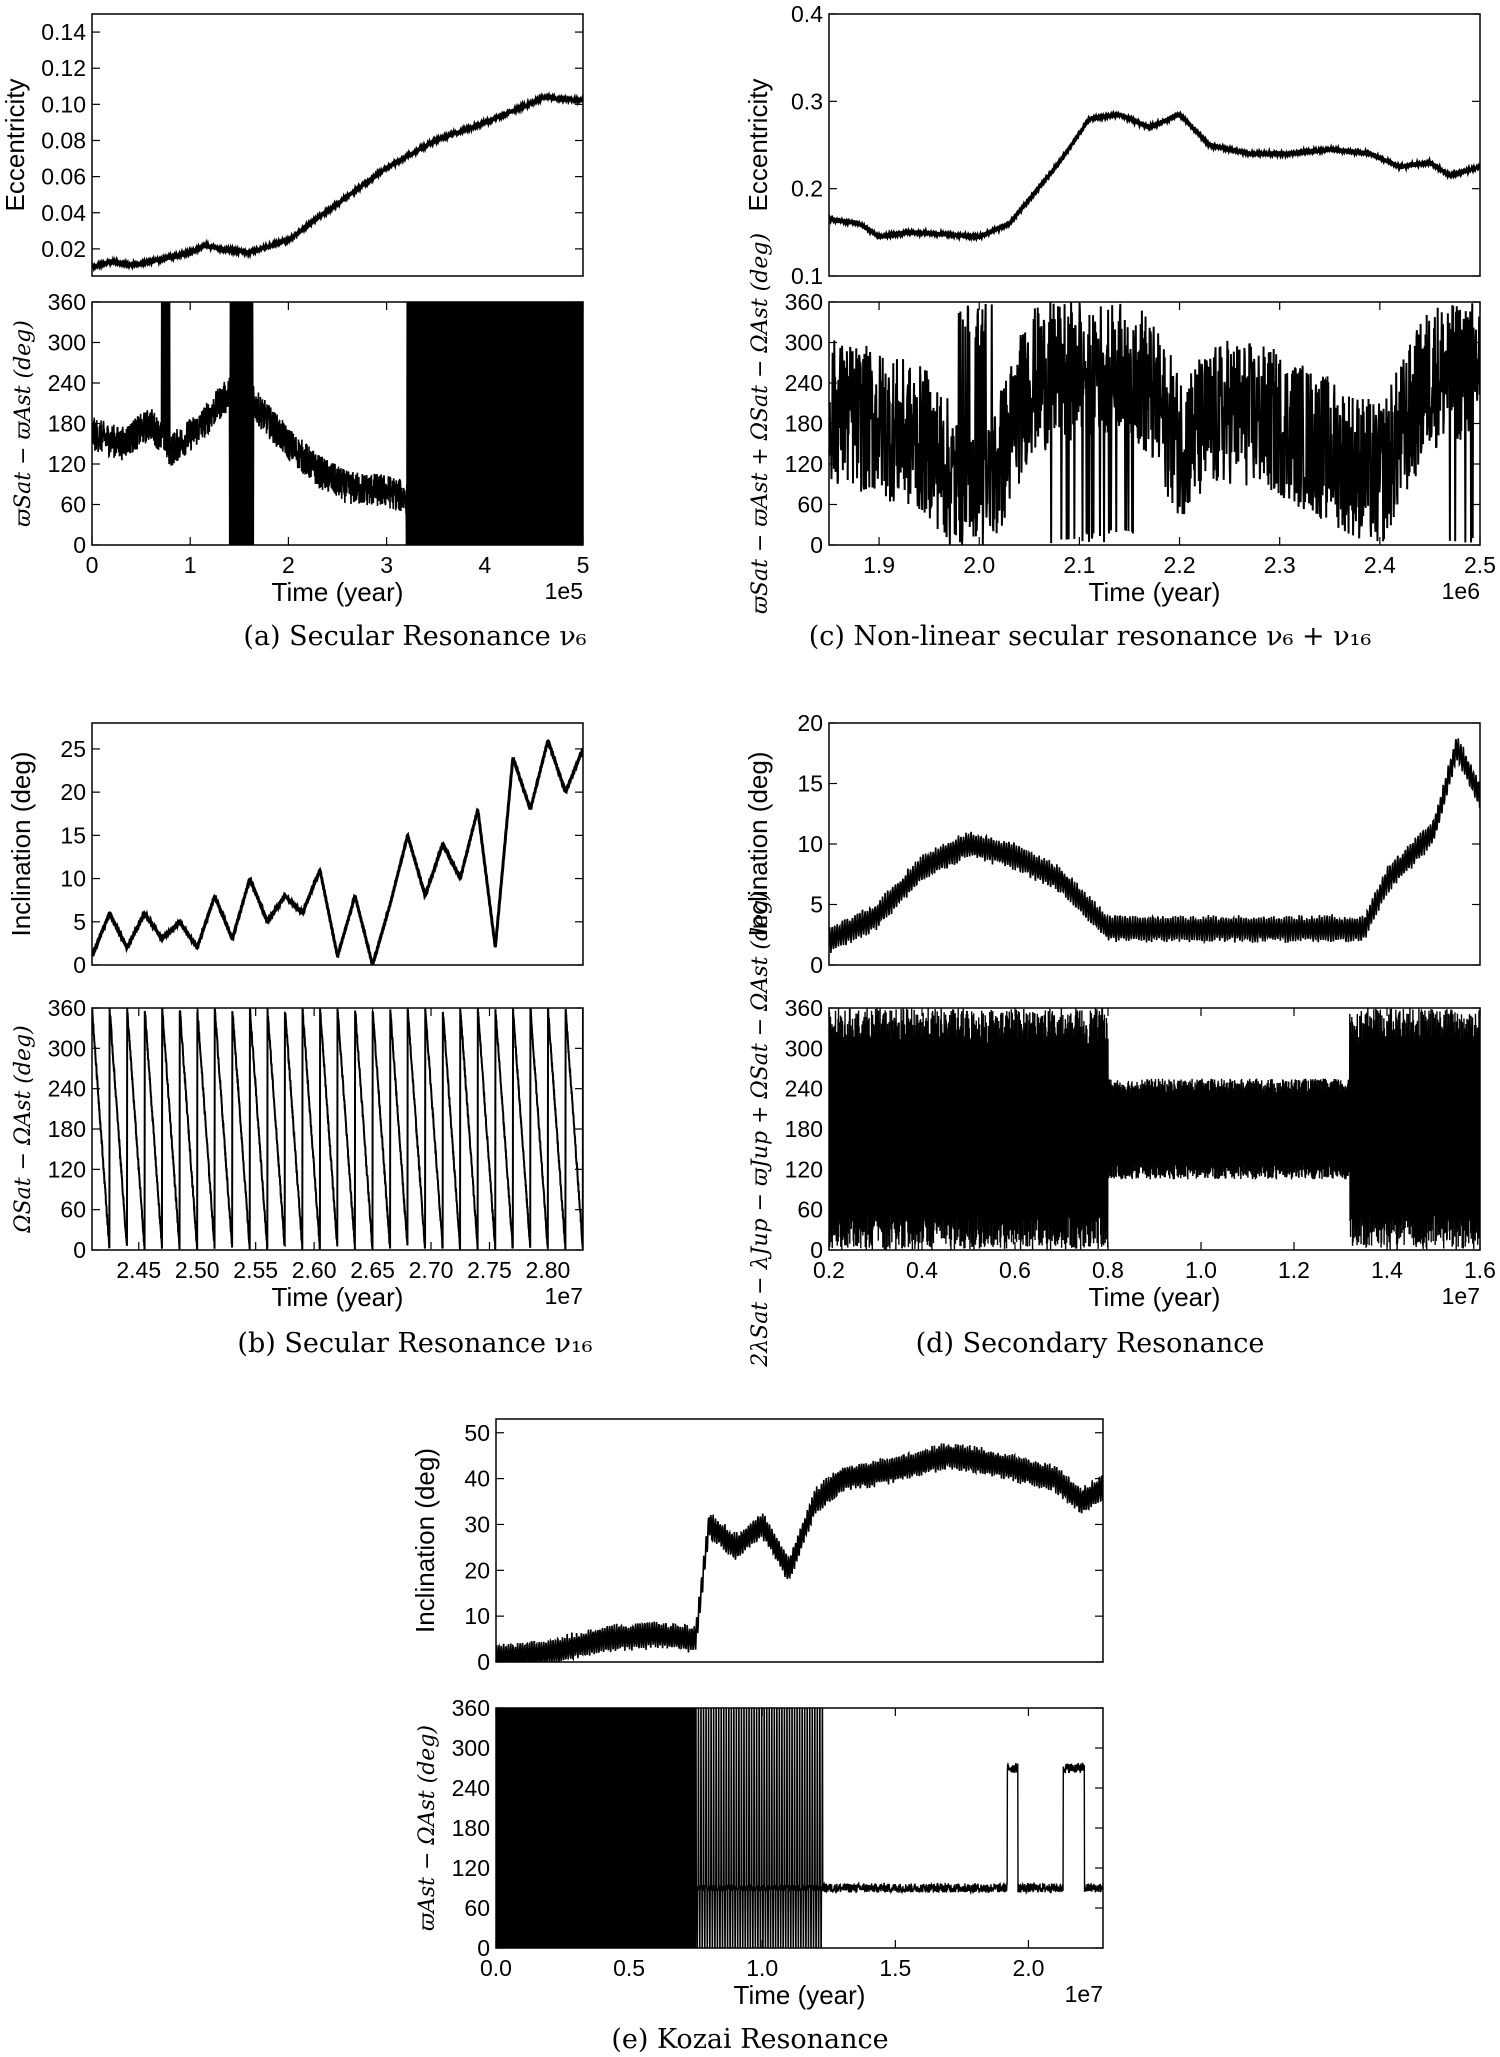 Image resolution: width=1500 pixels, height=2057 pixels. Describe the element at coordinates (1294, 1270) in the screenshot. I see `x-tick-label: 1.2` at that location.